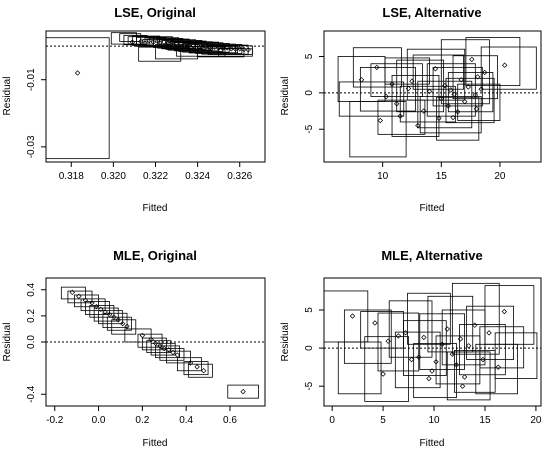 This screenshot has height=457, width=550. What do you see at coordinates (113, 176) in the screenshot?
I see `x-tick-label: 0.320` at bounding box center [113, 176].